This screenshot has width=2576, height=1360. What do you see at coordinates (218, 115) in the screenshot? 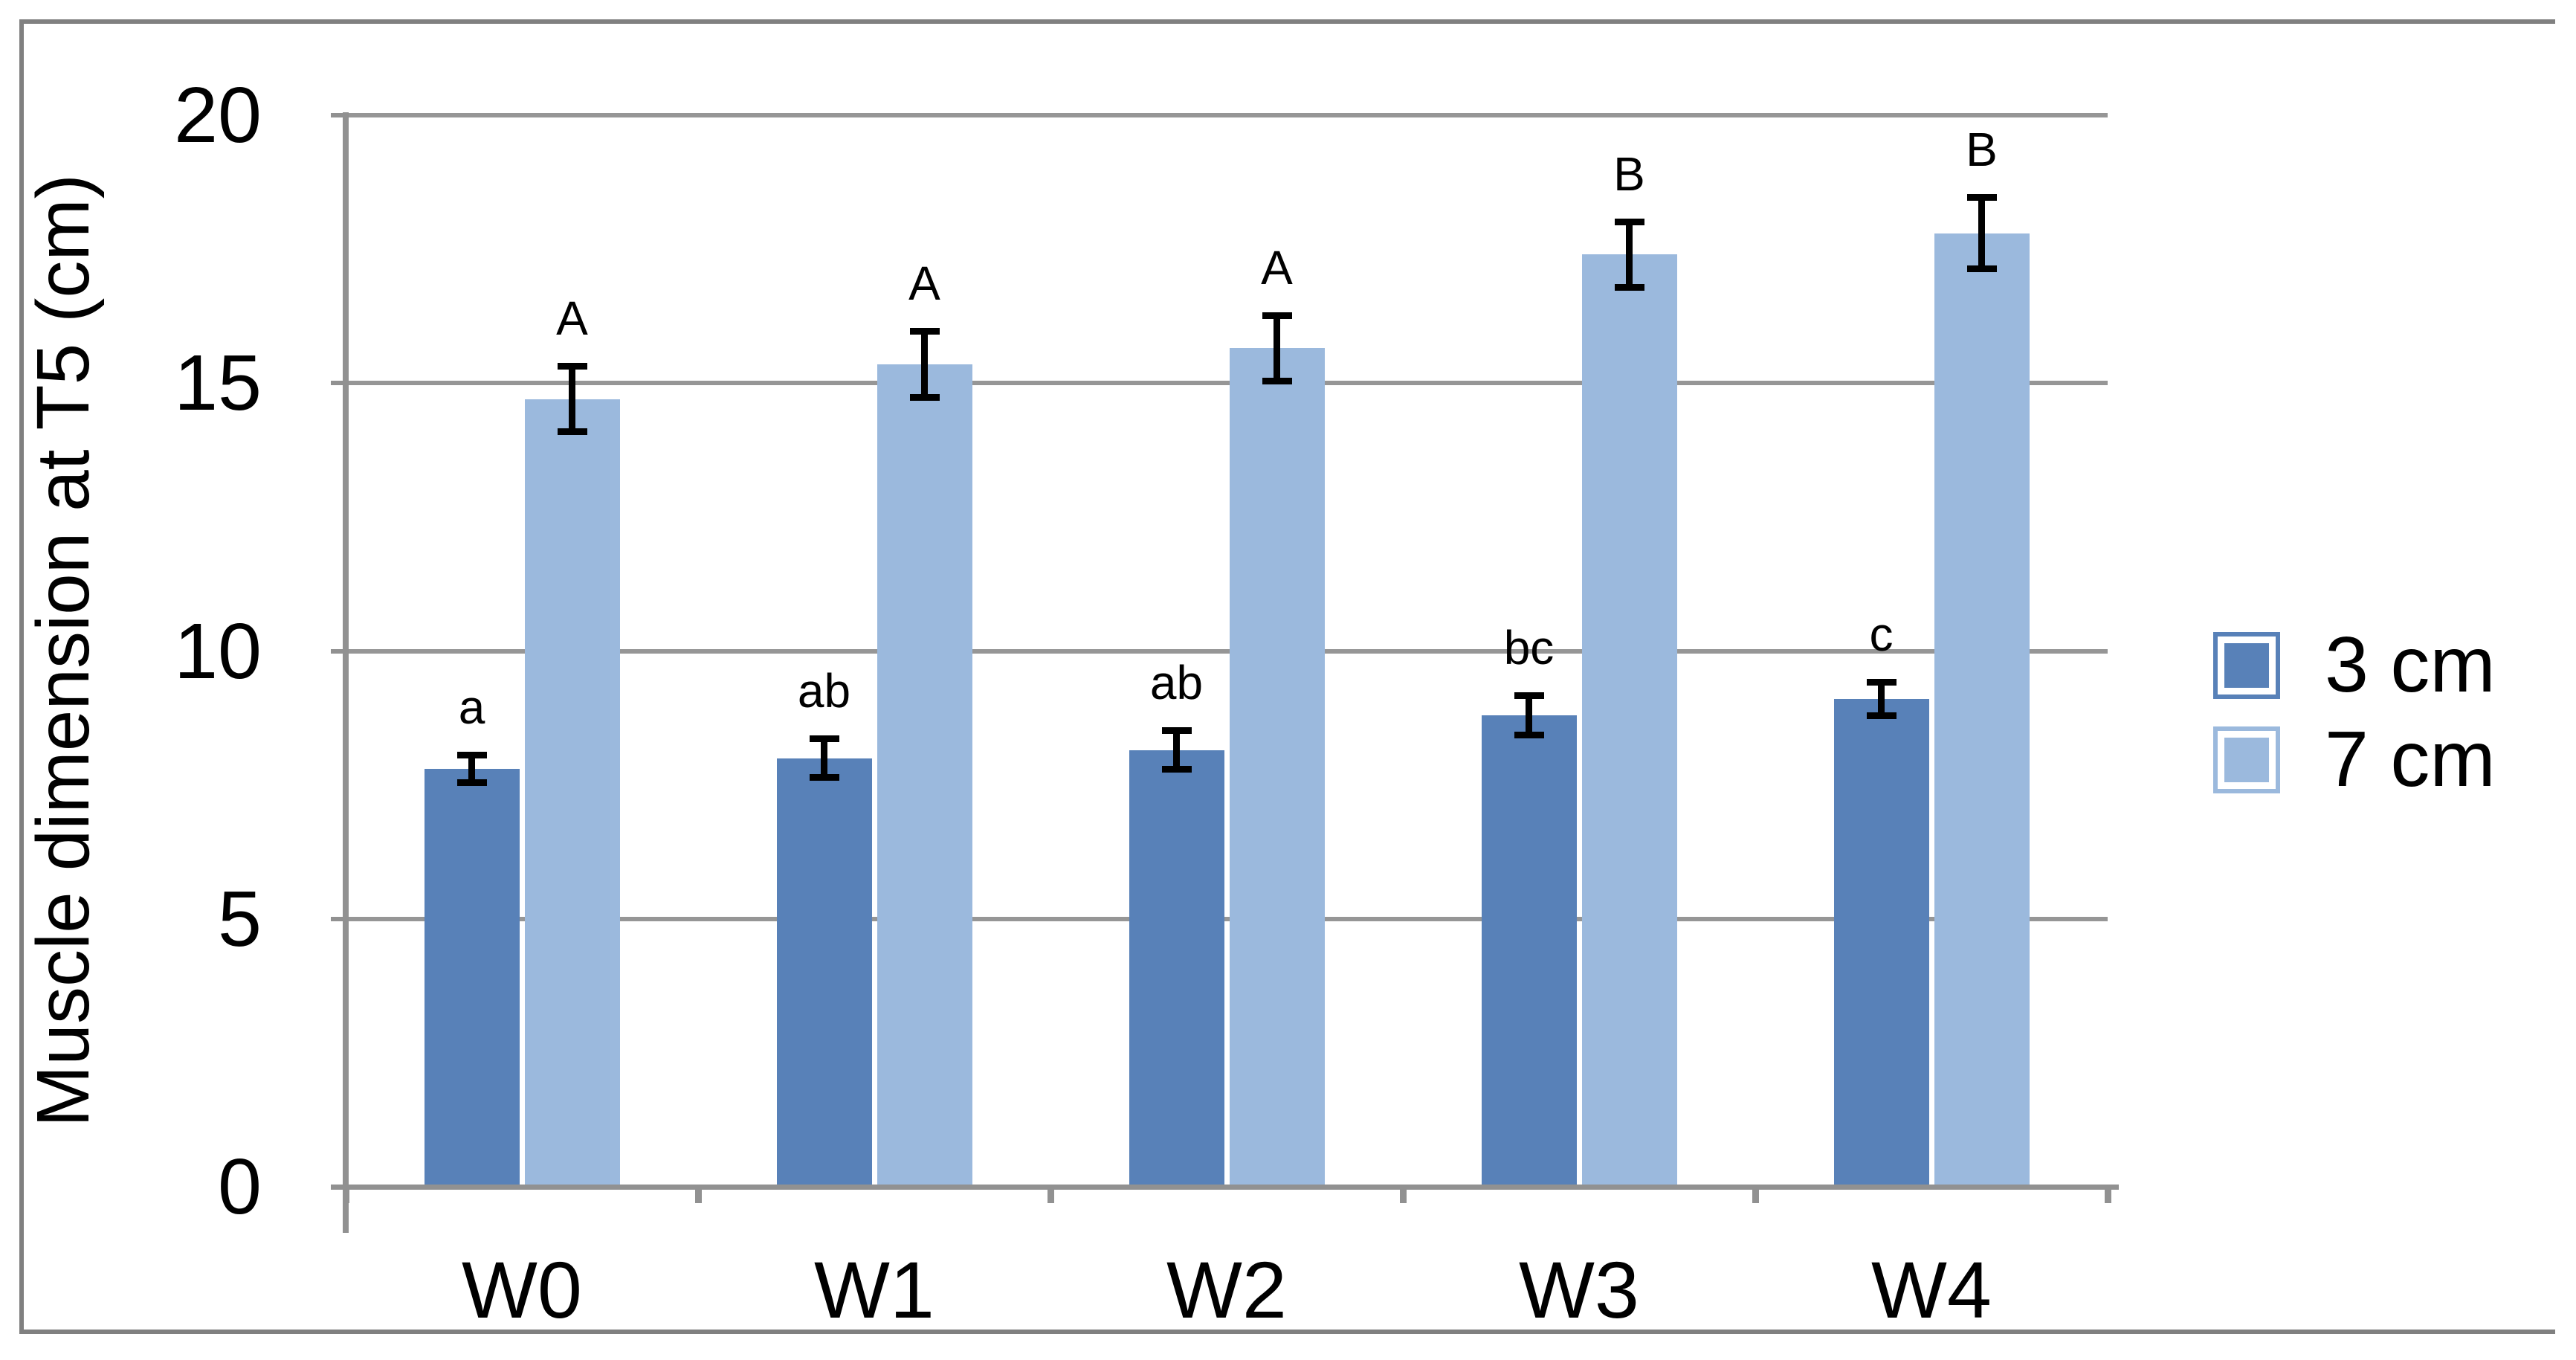
I see `y-tick-label-20: 20` at bounding box center [218, 115].